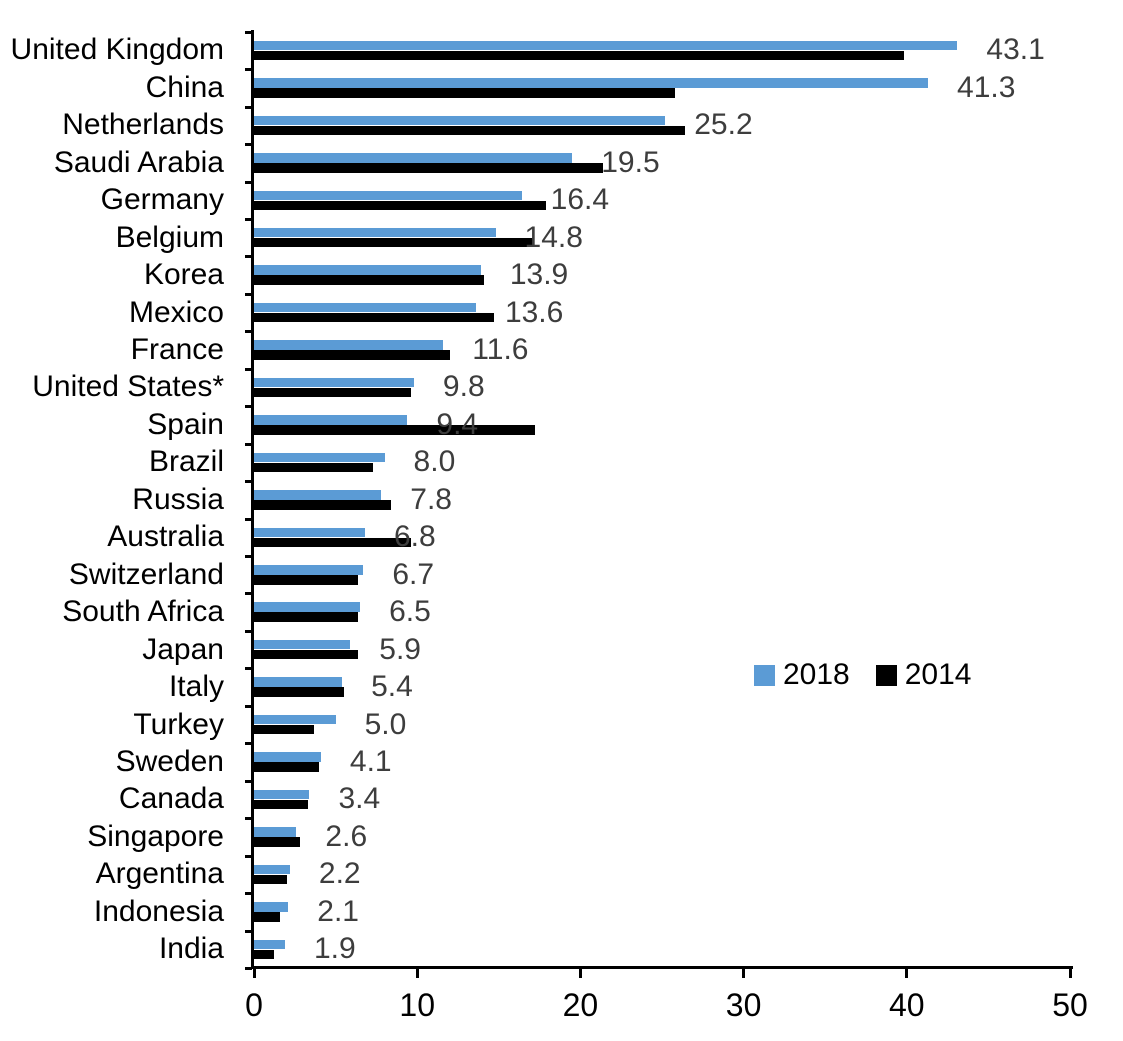  Describe the element at coordinates (191, 949) in the screenshot. I see `category-label-india: India` at that location.